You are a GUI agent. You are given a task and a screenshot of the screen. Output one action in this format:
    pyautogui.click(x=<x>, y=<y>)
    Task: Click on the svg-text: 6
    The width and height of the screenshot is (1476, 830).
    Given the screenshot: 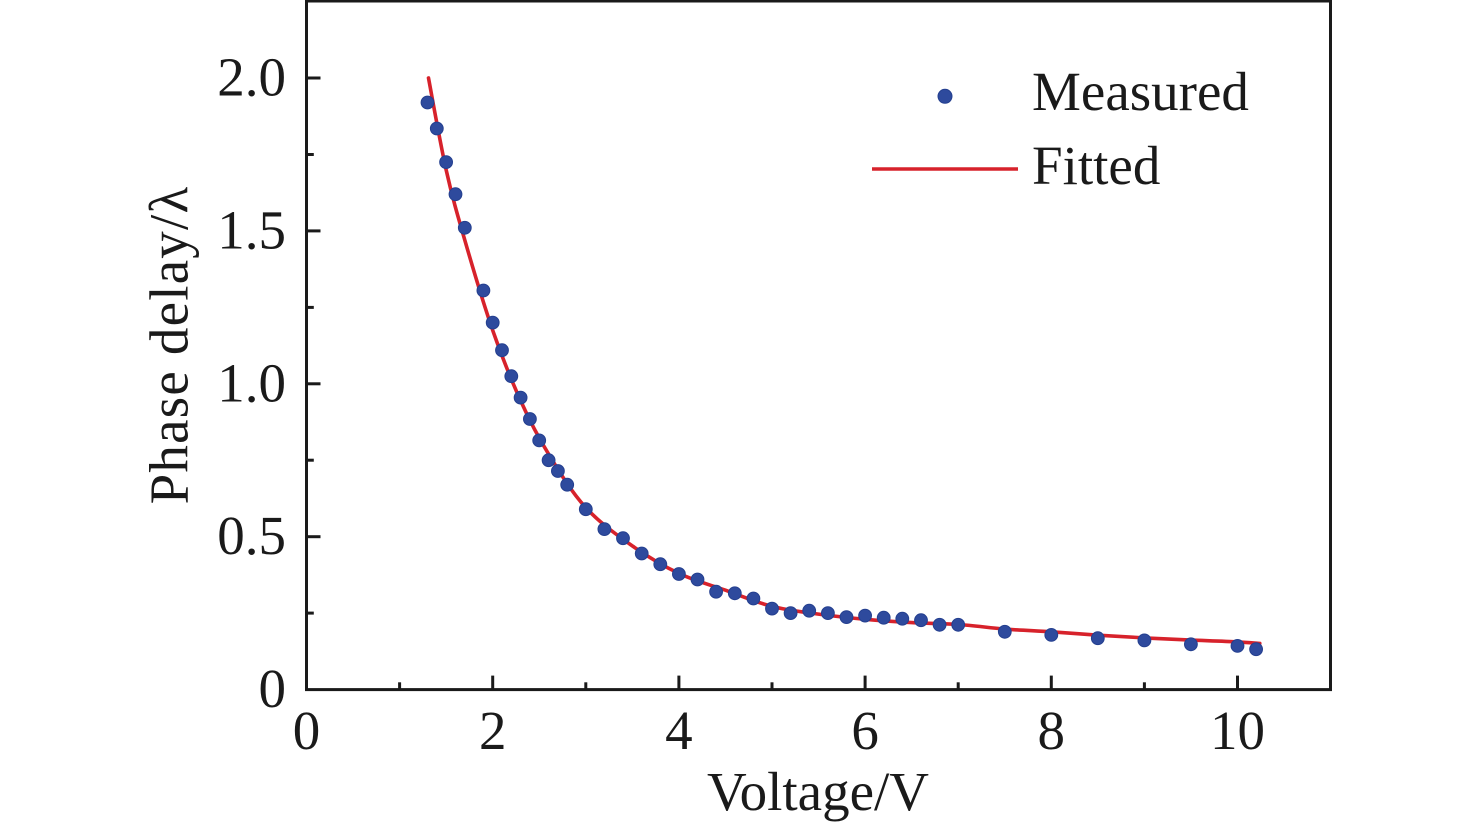 What is the action you would take?
    pyautogui.click(x=865, y=730)
    